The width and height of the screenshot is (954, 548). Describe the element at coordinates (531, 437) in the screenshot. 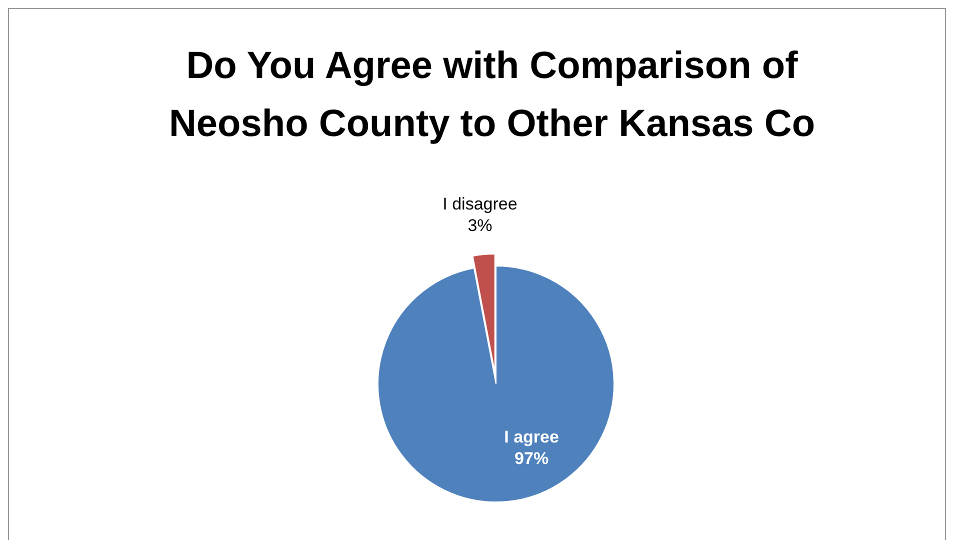

I see `slice-label: I agree` at that location.